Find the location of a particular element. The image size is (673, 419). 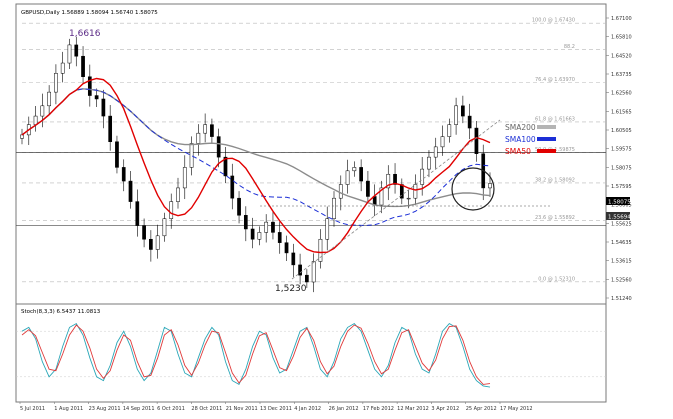

fib-label: 38.2 @ 1.58092 is located at coordinates (555, 180).